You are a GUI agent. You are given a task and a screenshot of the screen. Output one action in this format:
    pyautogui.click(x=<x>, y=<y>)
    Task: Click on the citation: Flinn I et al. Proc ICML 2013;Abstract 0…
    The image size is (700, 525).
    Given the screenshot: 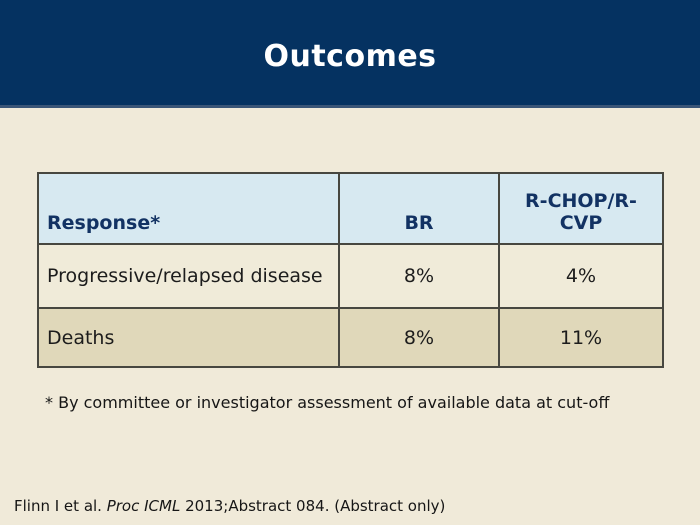 What is the action you would take?
    pyautogui.click(x=229, y=506)
    